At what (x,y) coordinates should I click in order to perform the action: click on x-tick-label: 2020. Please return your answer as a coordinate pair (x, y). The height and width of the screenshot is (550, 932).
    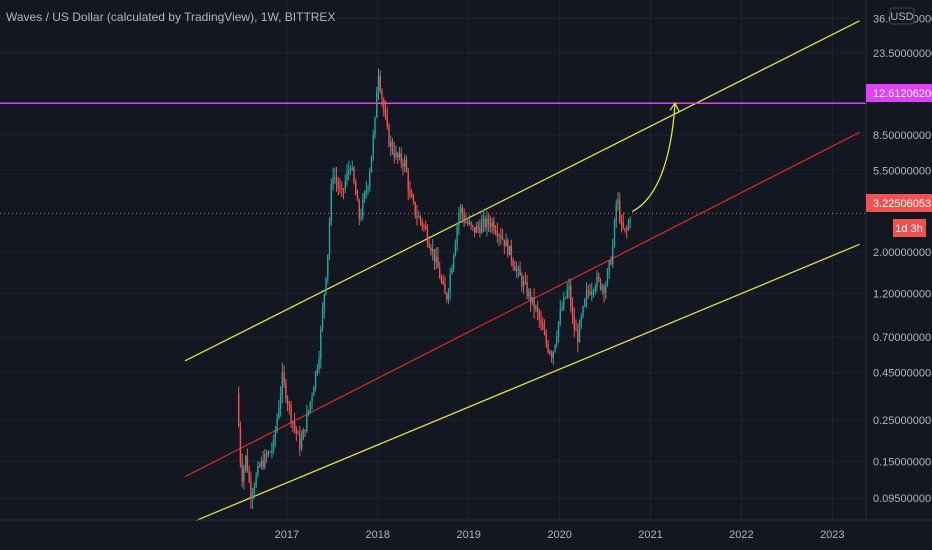
    Looking at the image, I should click on (559, 535).